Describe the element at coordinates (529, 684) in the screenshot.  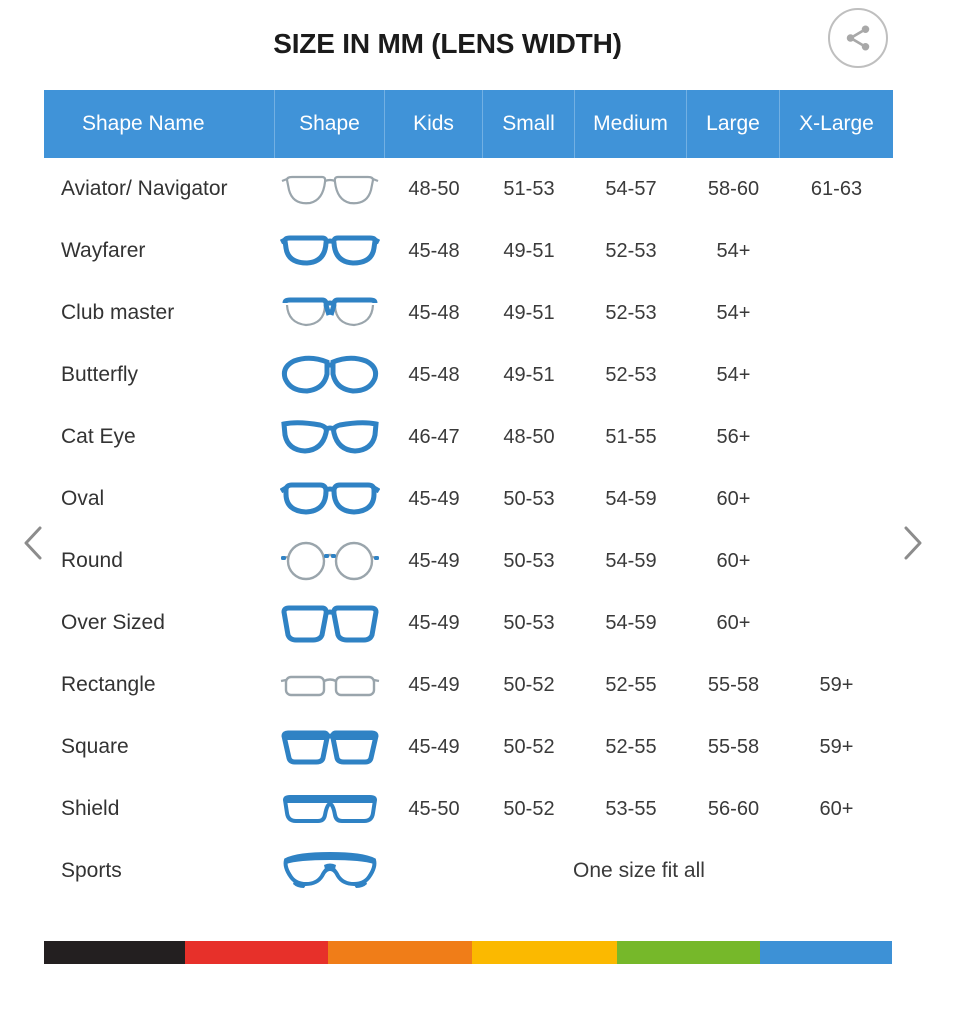
I see `row-small-size: 50-52` at that location.